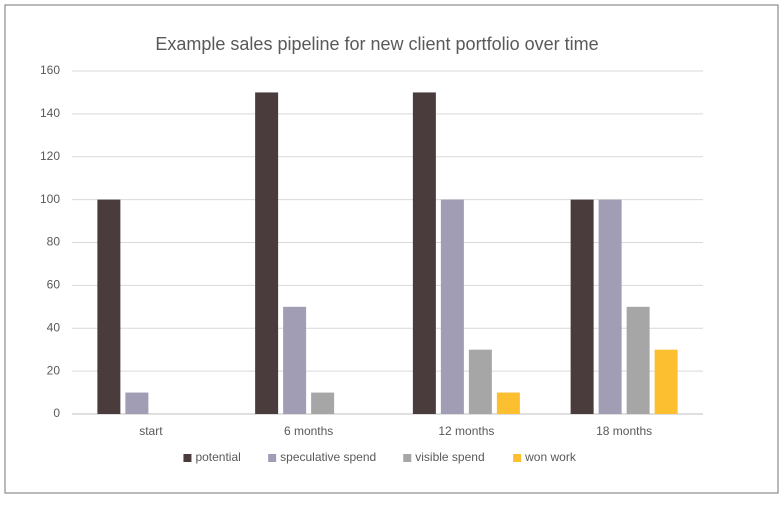 The height and width of the screenshot is (508, 784). What do you see at coordinates (308, 431) in the screenshot?
I see `x-tick-label: 6 months` at bounding box center [308, 431].